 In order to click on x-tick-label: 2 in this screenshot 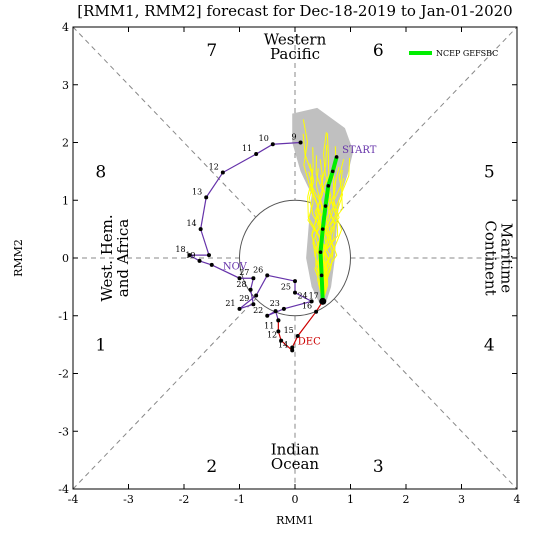, I will do `click(406, 499)`.